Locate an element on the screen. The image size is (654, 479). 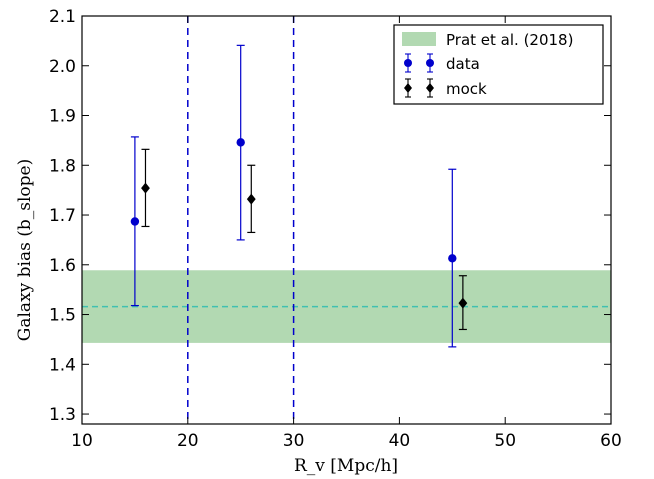
legend-mock-marker-2-symbol is located at coordinates (430, 88).